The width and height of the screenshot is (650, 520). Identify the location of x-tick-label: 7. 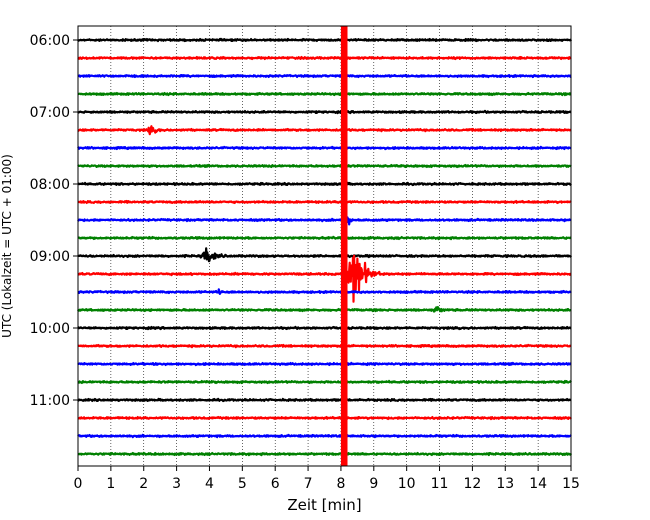
(308, 484).